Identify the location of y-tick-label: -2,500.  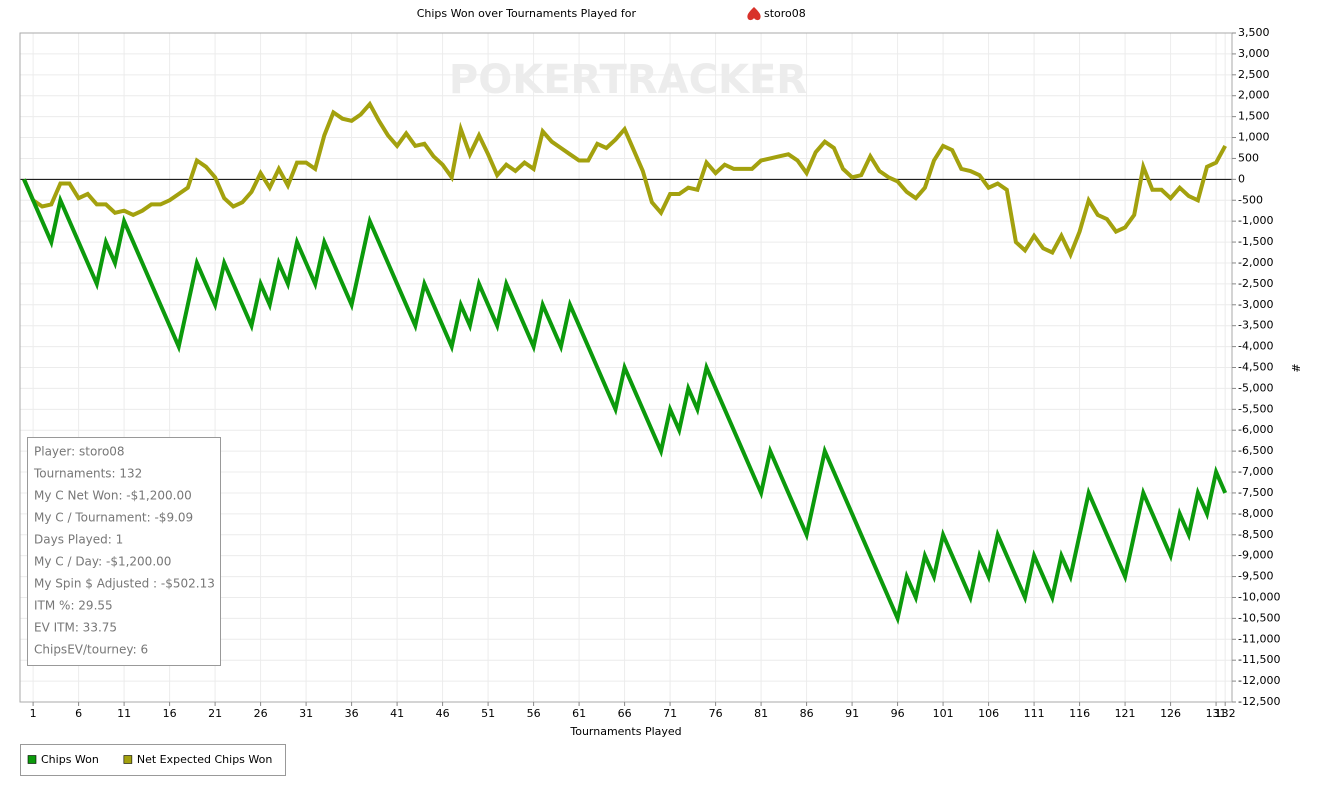
(1255, 283).